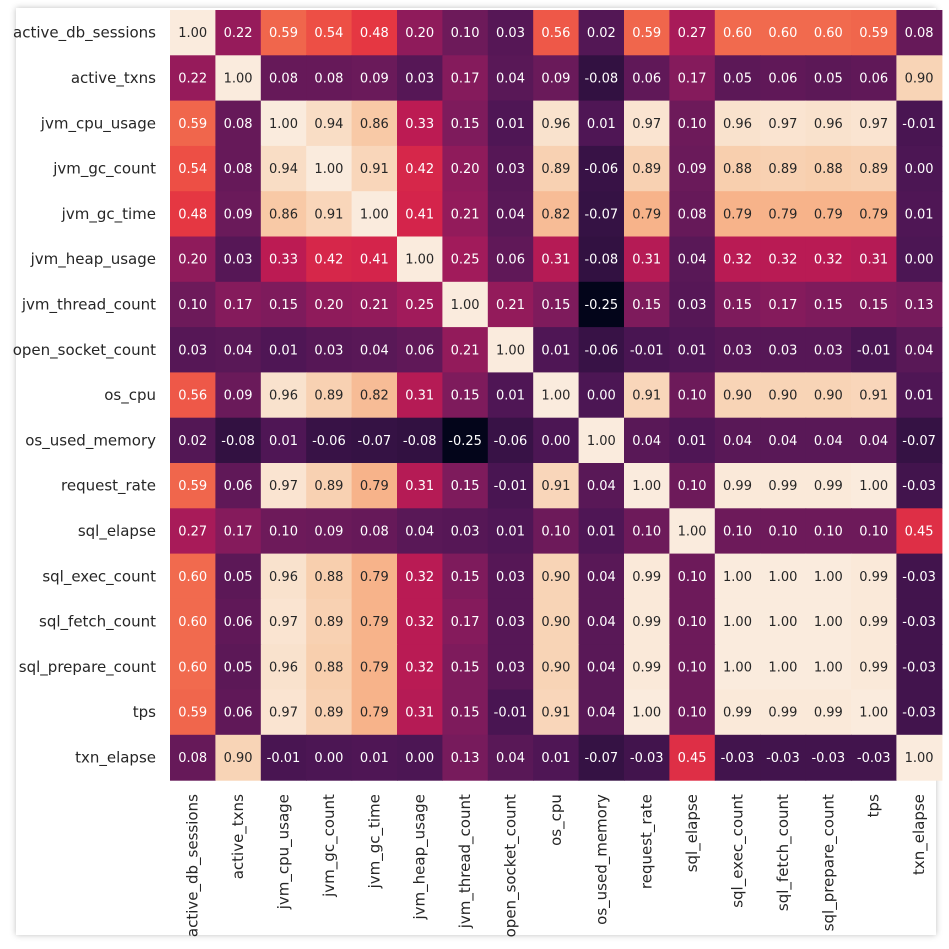  Describe the element at coordinates (284, 758) in the screenshot. I see `cell-value-label: -0.01` at that location.